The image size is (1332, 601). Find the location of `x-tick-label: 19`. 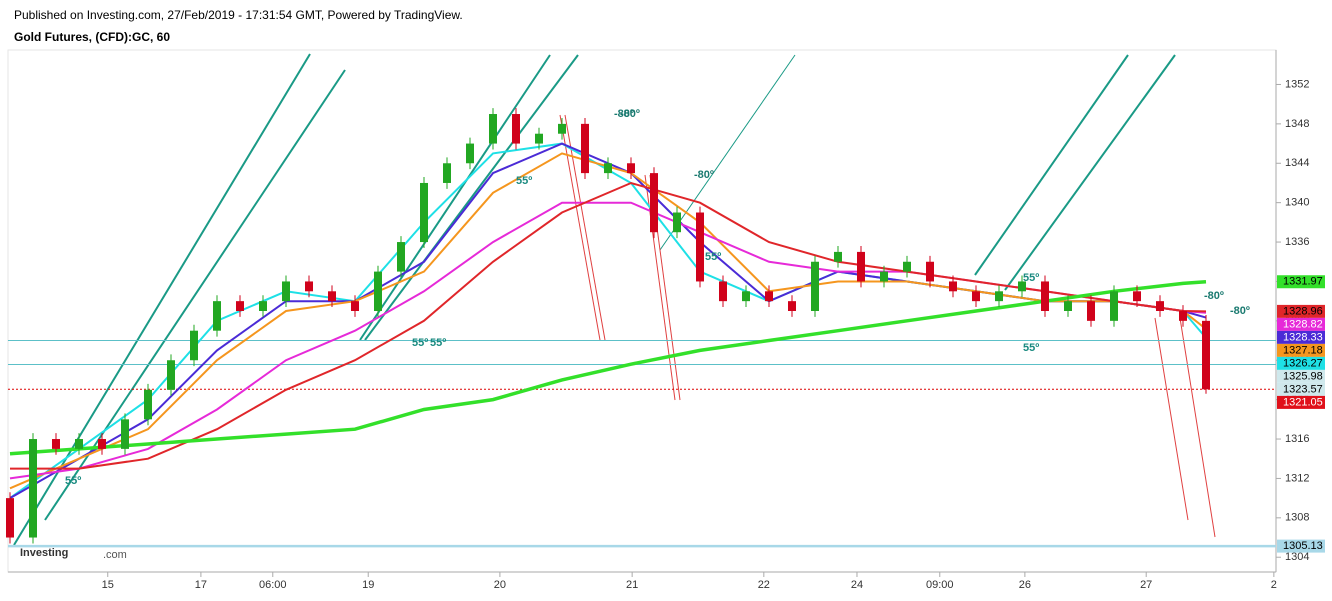

x-tick-label: 19 is located at coordinates (368, 585).